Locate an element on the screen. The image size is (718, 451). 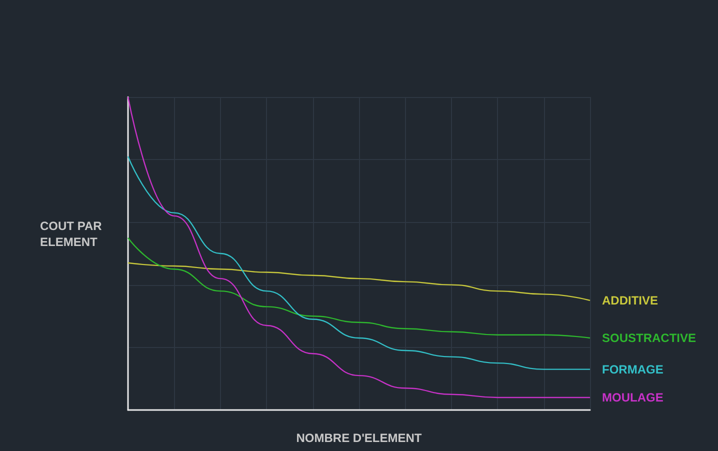
series-label: FORMAGE is located at coordinates (633, 369).